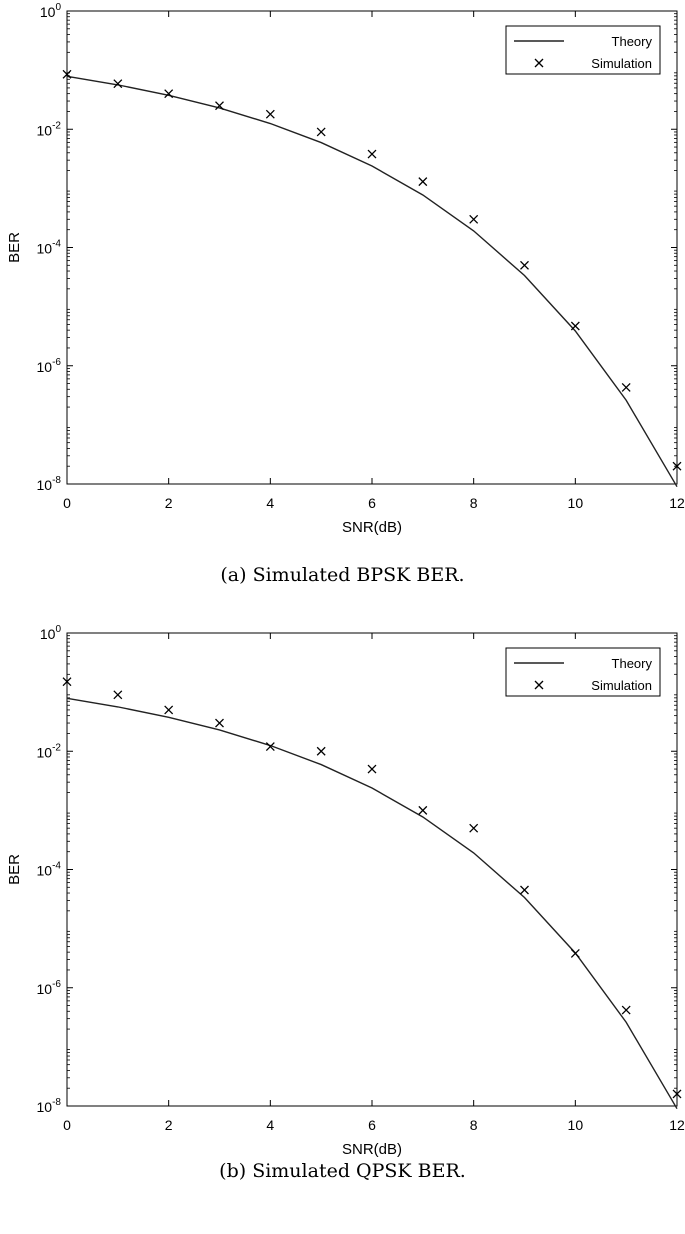 The height and width of the screenshot is (1234, 685). I want to click on chart-caption: (a) Simulated BPSK BER., so click(342, 575).